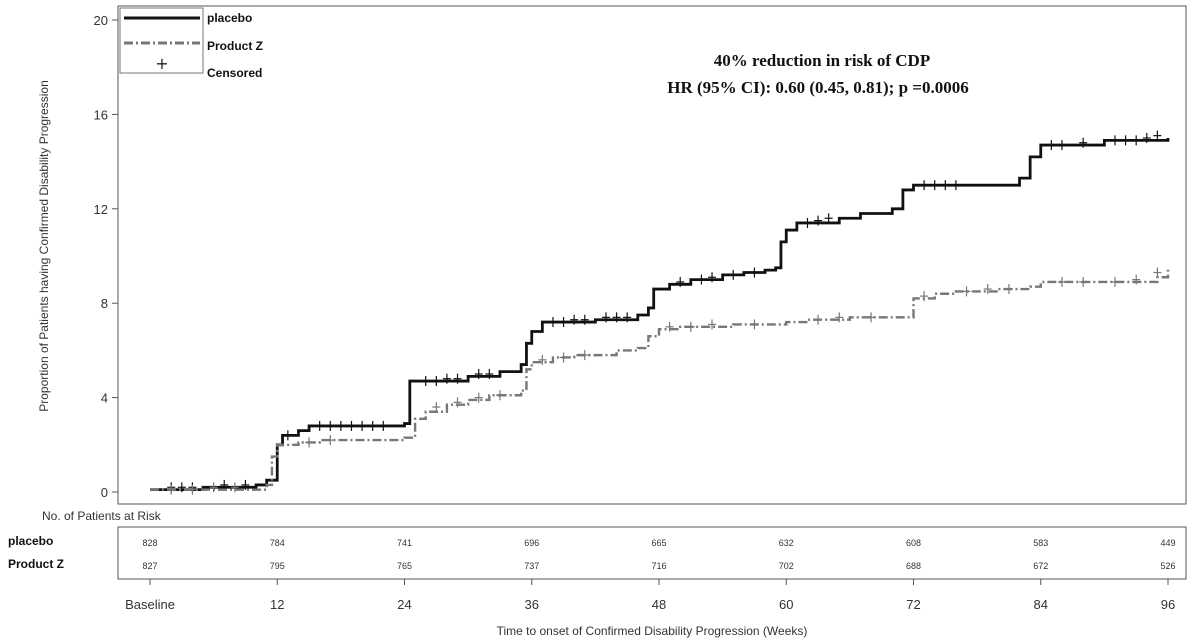 Image resolution: width=1194 pixels, height=639 pixels. What do you see at coordinates (913, 604) in the screenshot?
I see `x-tick-label: 72` at bounding box center [913, 604].